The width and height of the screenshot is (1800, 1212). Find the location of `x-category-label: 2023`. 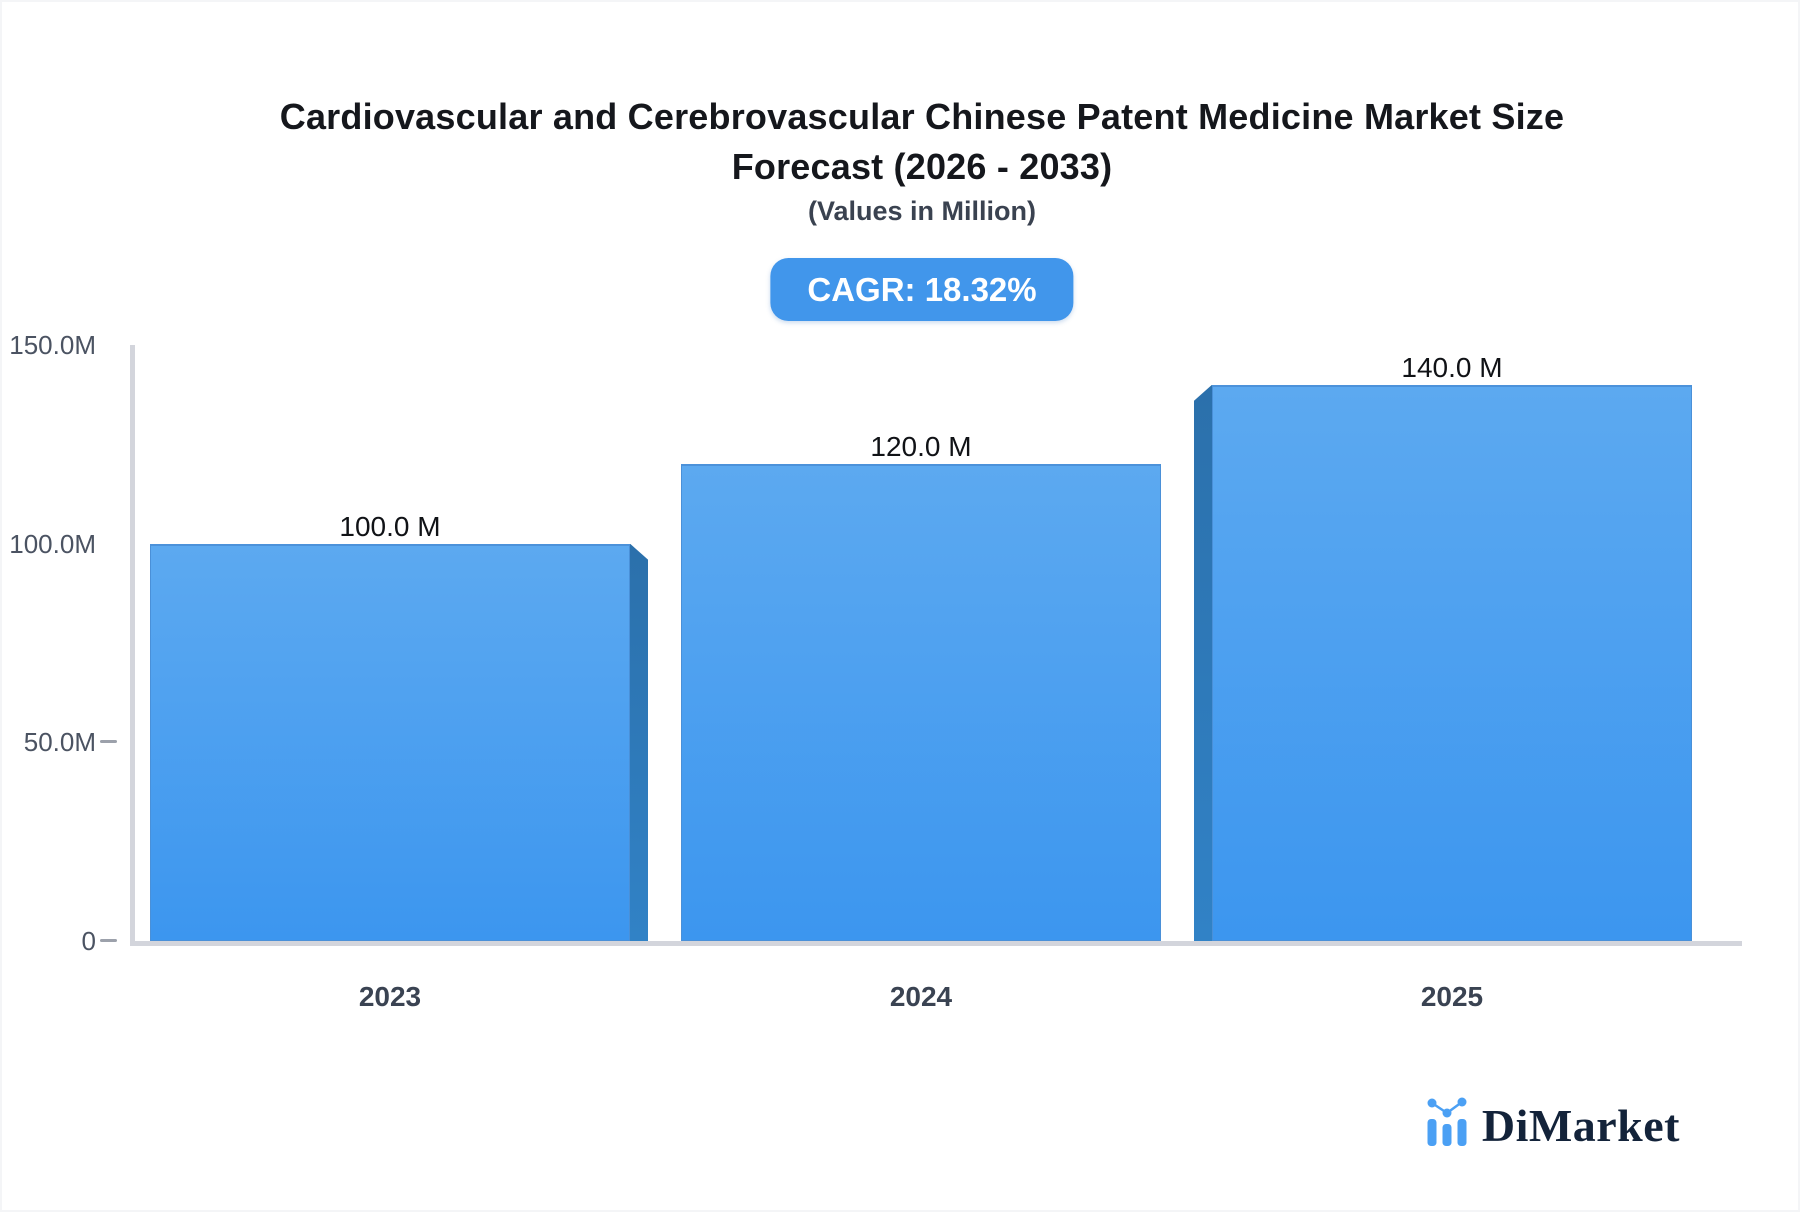

x-category-label: 2023 is located at coordinates (390, 996).